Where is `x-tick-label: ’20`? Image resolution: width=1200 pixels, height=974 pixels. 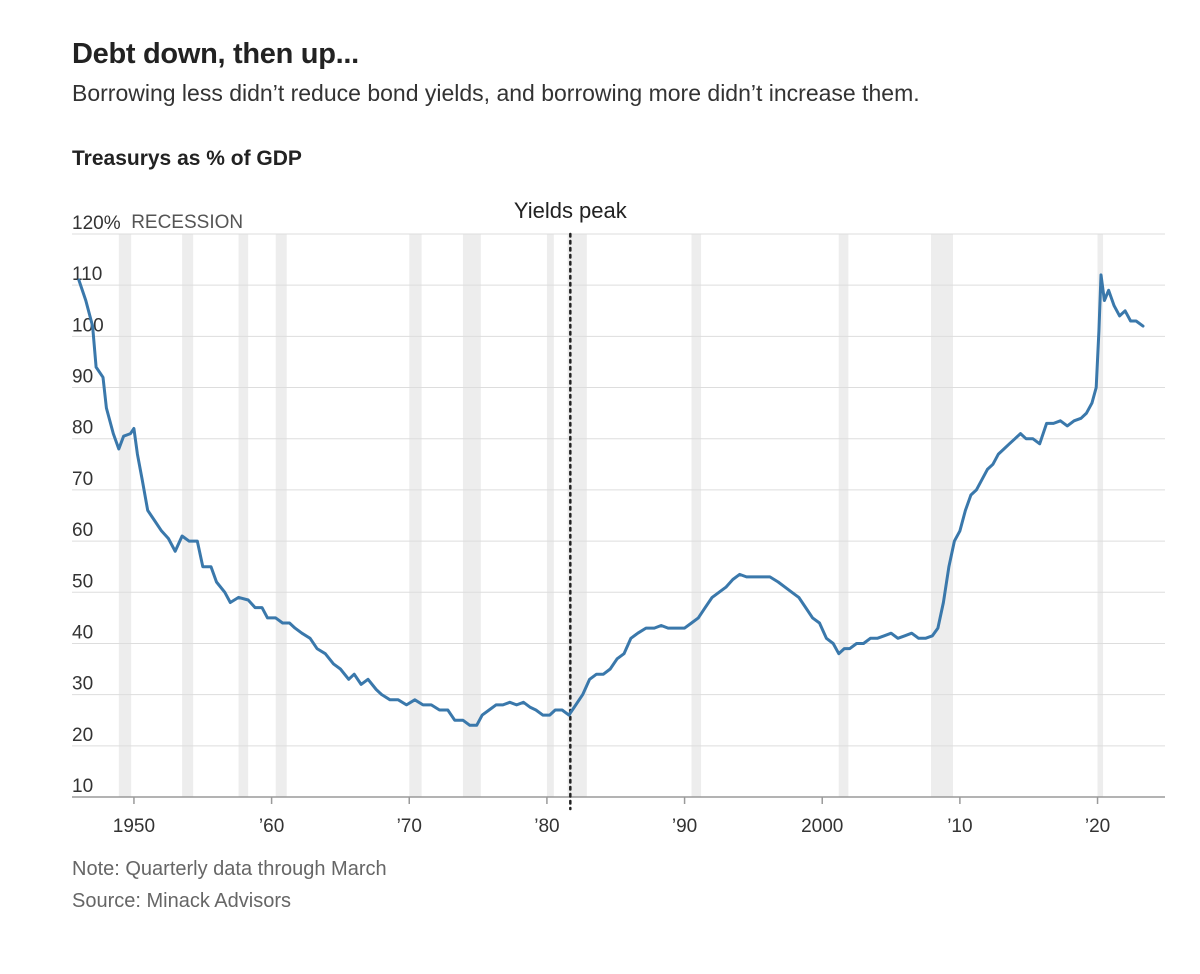
x-tick-label: ’20 is located at coordinates (1097, 826).